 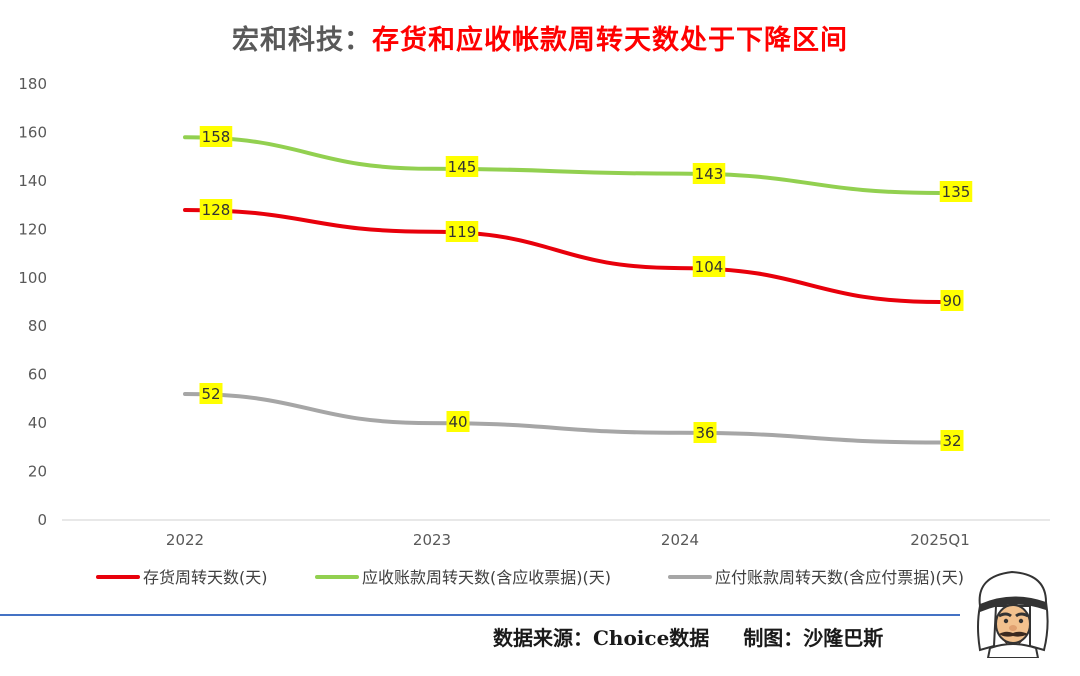 I want to click on data-label: 128, so click(x=216, y=210).